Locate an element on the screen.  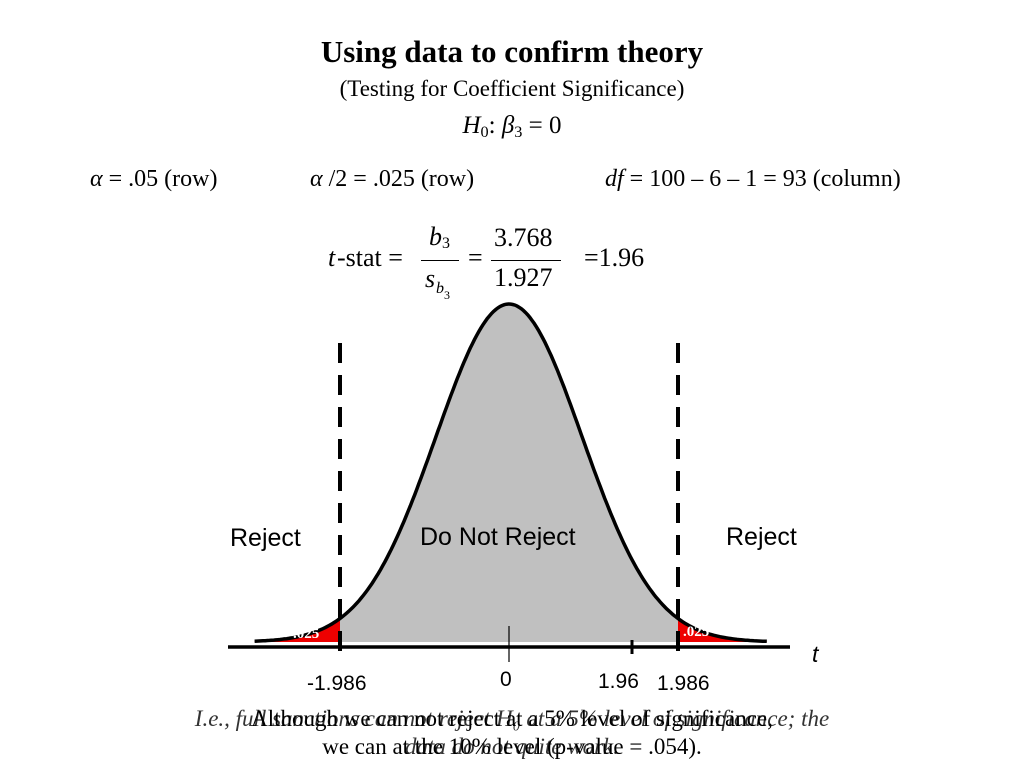
page-subtitle: (Testing for Coefficient Significance) is located at coordinates (512, 88).